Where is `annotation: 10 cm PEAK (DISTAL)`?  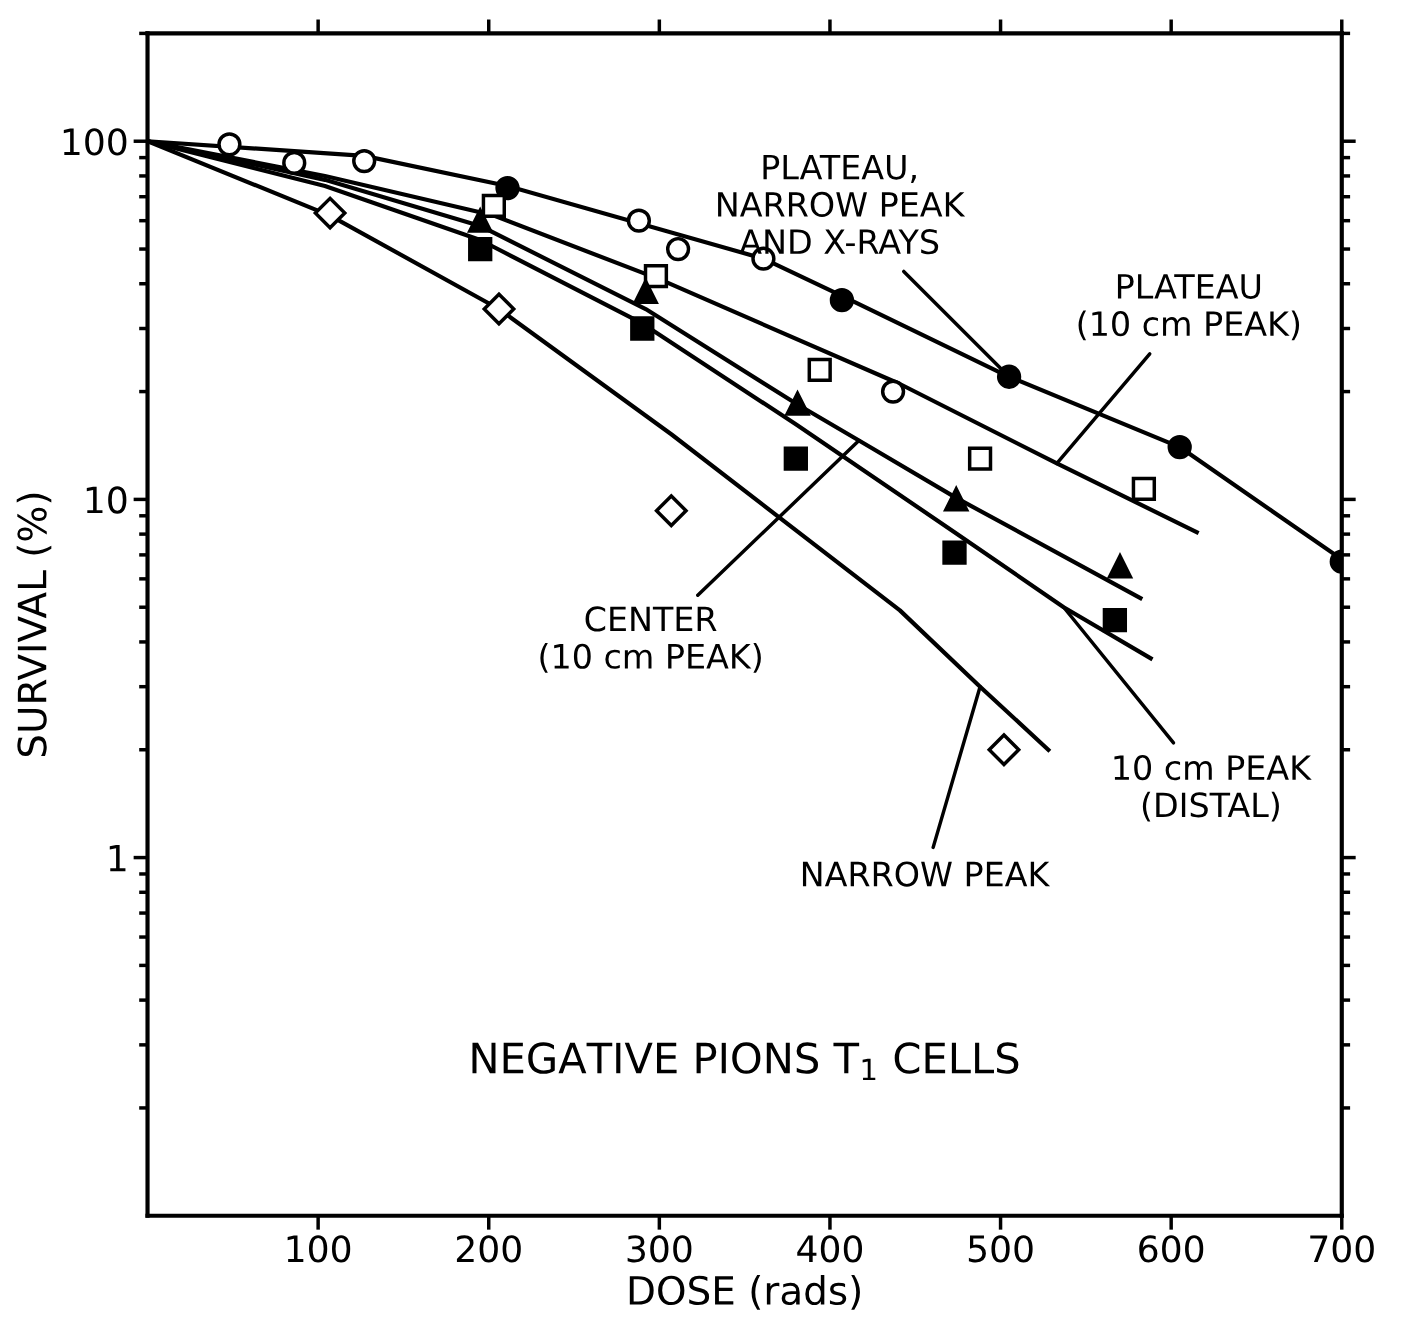 annotation: 10 cm PEAK (DISTAL) is located at coordinates (1213, 788).